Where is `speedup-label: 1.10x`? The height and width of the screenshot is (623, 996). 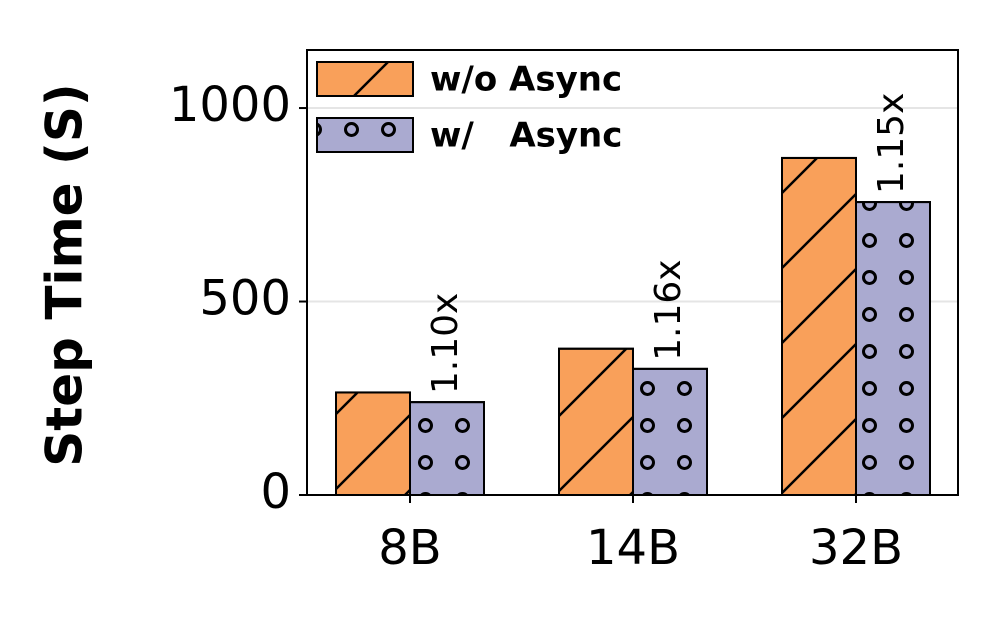 speedup-label: 1.10x is located at coordinates (445, 343).